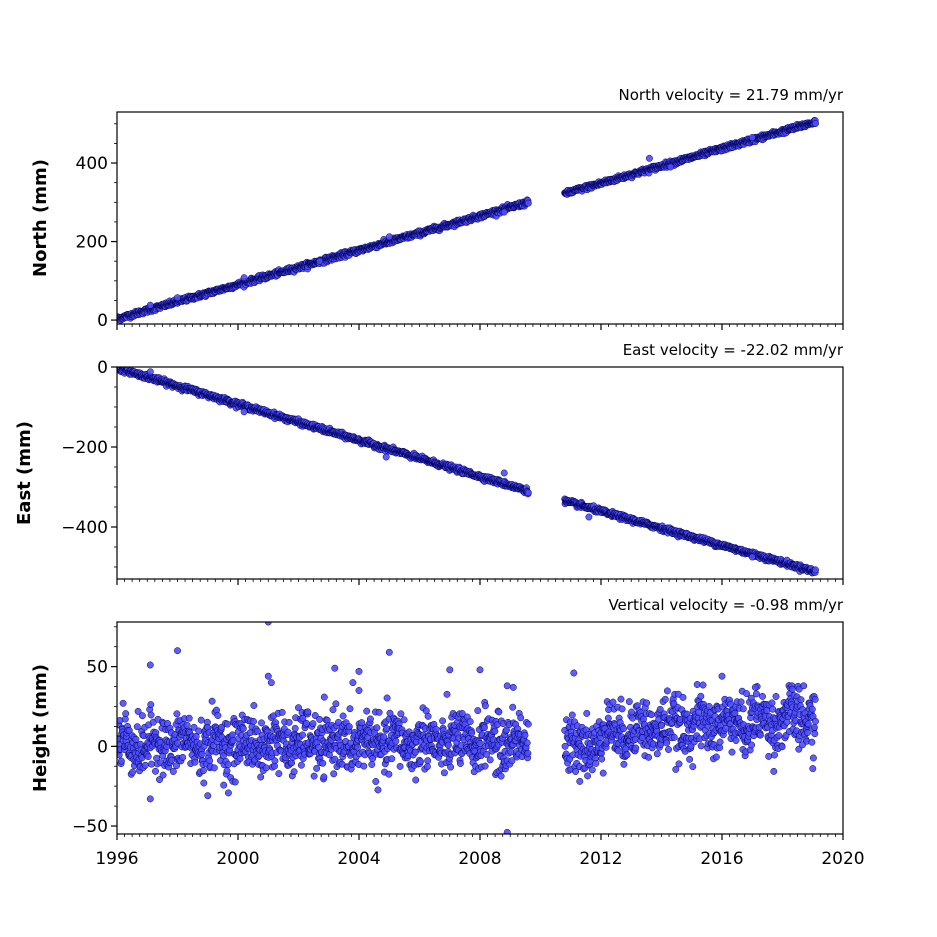  I want to click on east-velocity-title: East velocity = -22.02 mm/yr, so click(733, 350).